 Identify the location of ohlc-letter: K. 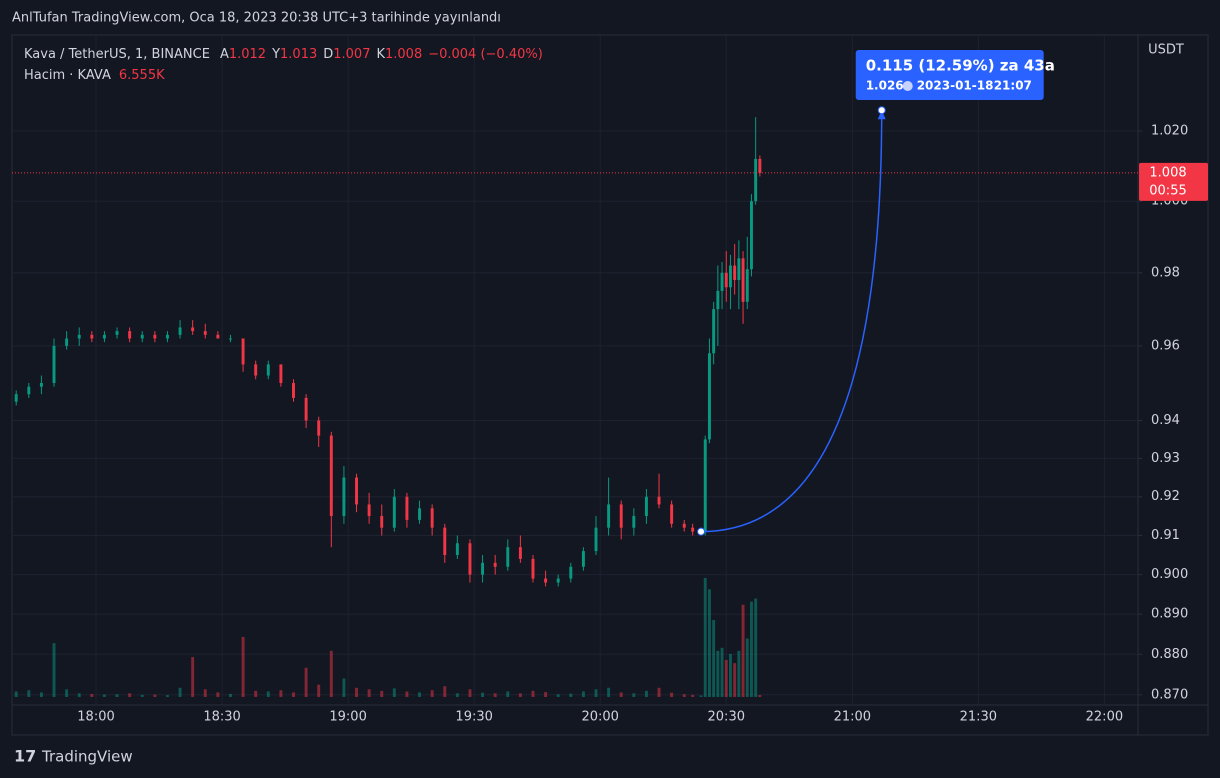
(380, 54).